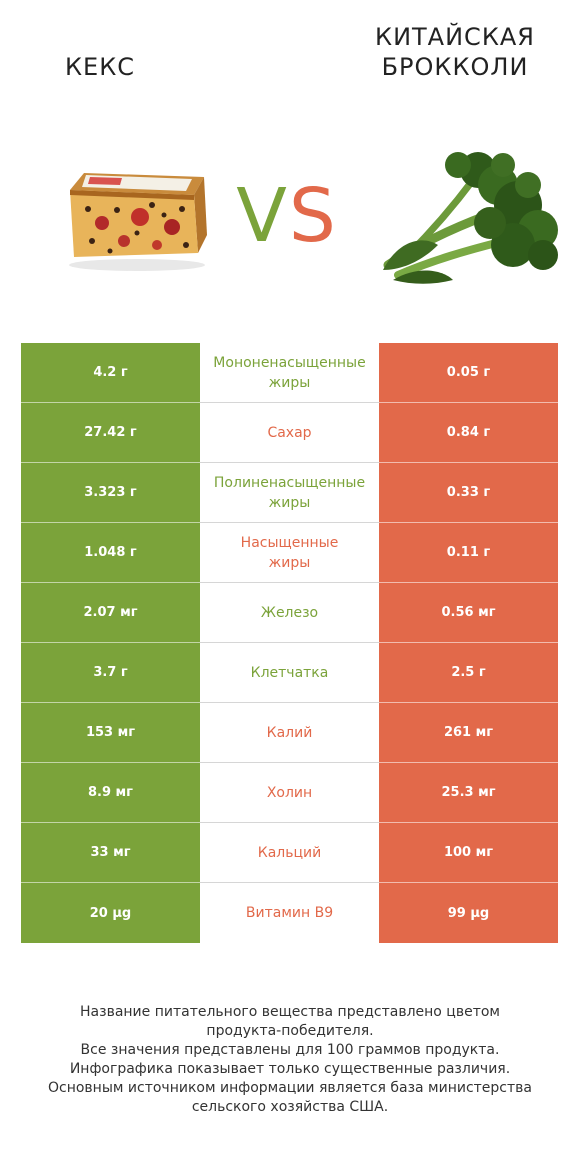 The image size is (580, 1174). I want to click on right-value: 0.56 мг, so click(468, 613).